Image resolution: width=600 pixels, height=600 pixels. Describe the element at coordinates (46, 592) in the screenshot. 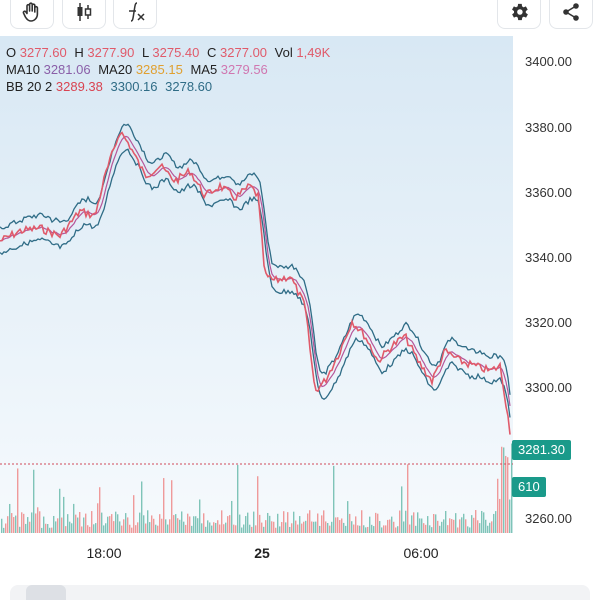

I see `bottom-tab-active` at that location.